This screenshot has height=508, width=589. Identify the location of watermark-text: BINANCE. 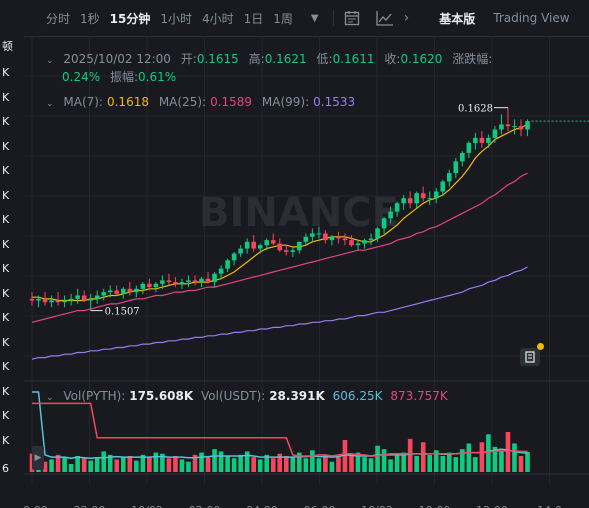
(299, 213).